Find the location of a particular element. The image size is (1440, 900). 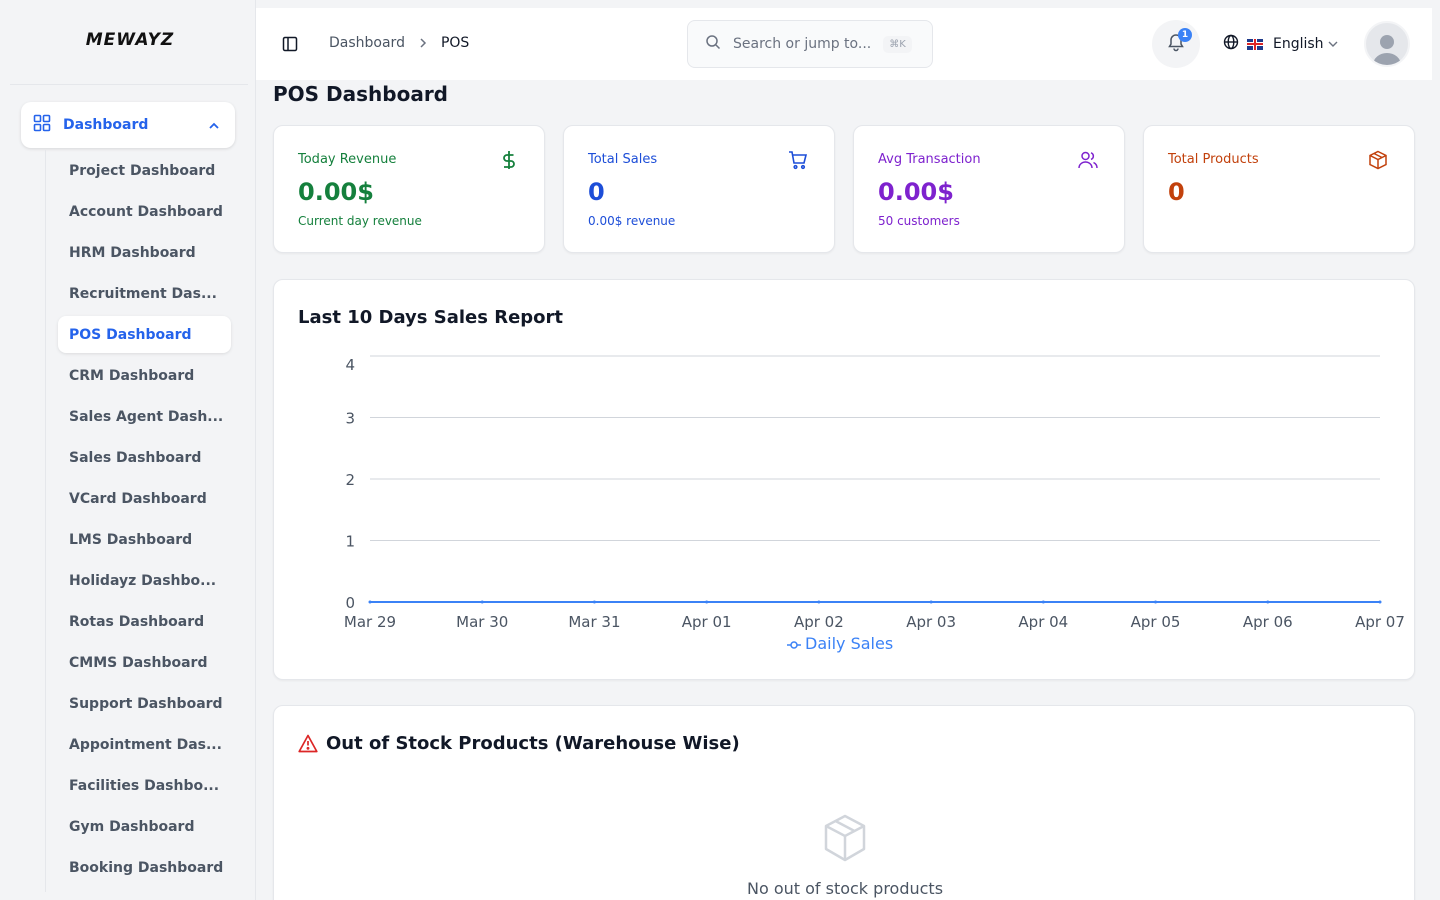

globe-icon is located at coordinates (1231, 44).